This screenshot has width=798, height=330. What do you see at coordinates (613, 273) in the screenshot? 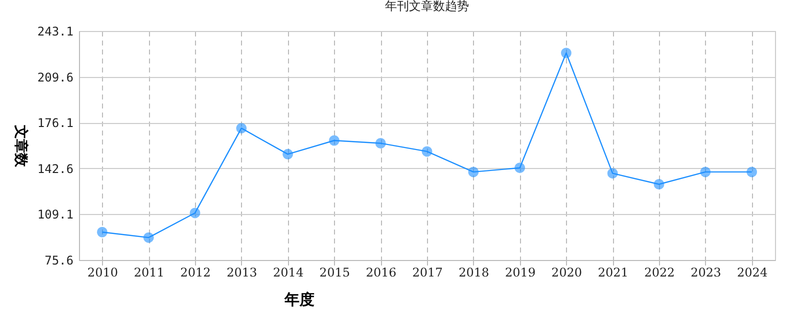
I see `x-tick-label: 2021` at bounding box center [613, 273].